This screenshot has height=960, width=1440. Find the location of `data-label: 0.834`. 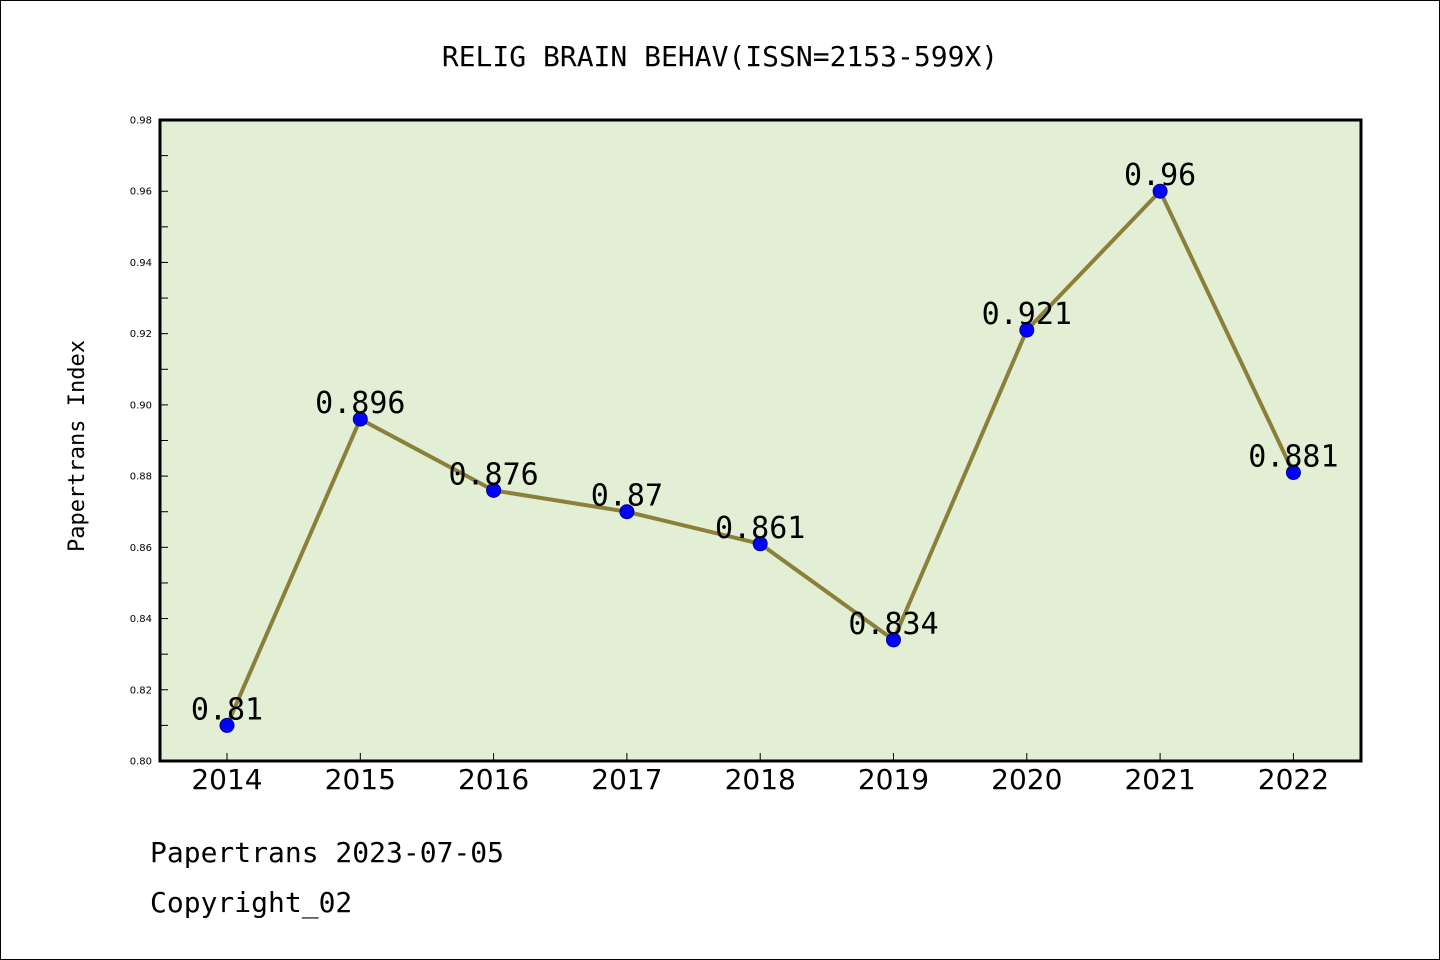

data-label: 0.834 is located at coordinates (893, 624).